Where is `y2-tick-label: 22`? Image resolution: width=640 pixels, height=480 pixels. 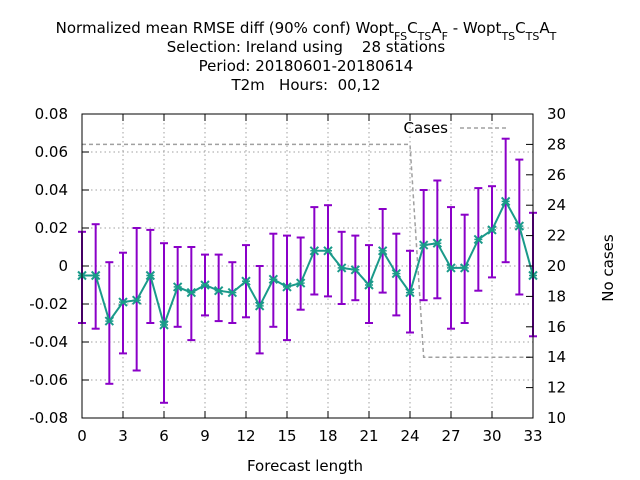
y2-tick-label: 22 is located at coordinates (556, 236).